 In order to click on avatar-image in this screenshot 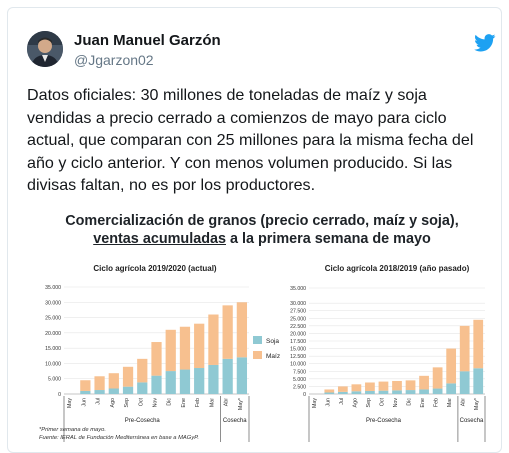, I will do `click(45, 49)`.